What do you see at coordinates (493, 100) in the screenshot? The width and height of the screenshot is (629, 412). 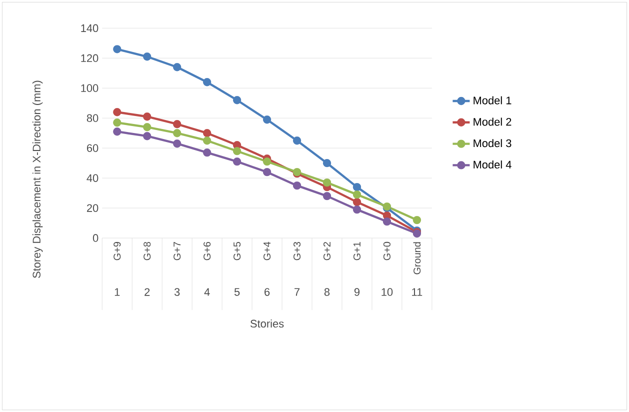 I see `legend-label: Model 1` at bounding box center [493, 100].